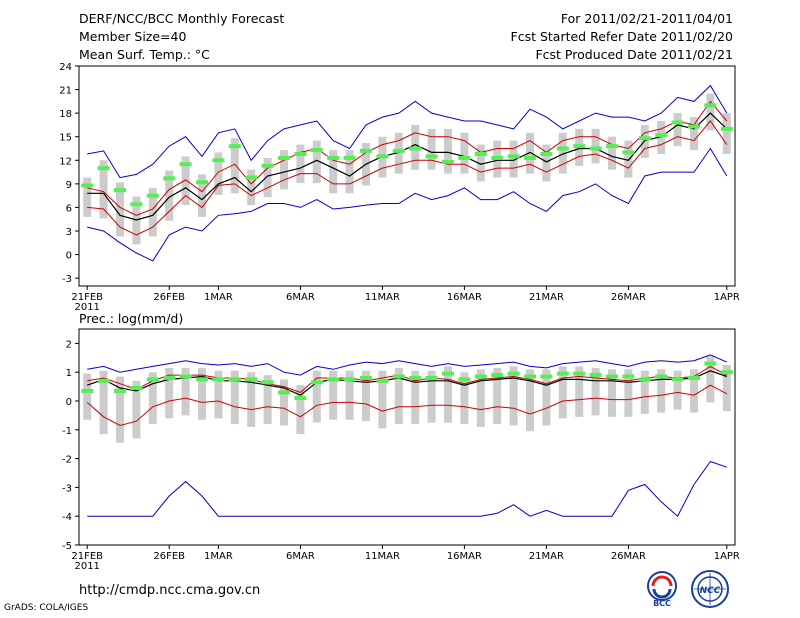 The width and height of the screenshot is (800, 618). I want to click on prec-series-upper, so click(407, 379).